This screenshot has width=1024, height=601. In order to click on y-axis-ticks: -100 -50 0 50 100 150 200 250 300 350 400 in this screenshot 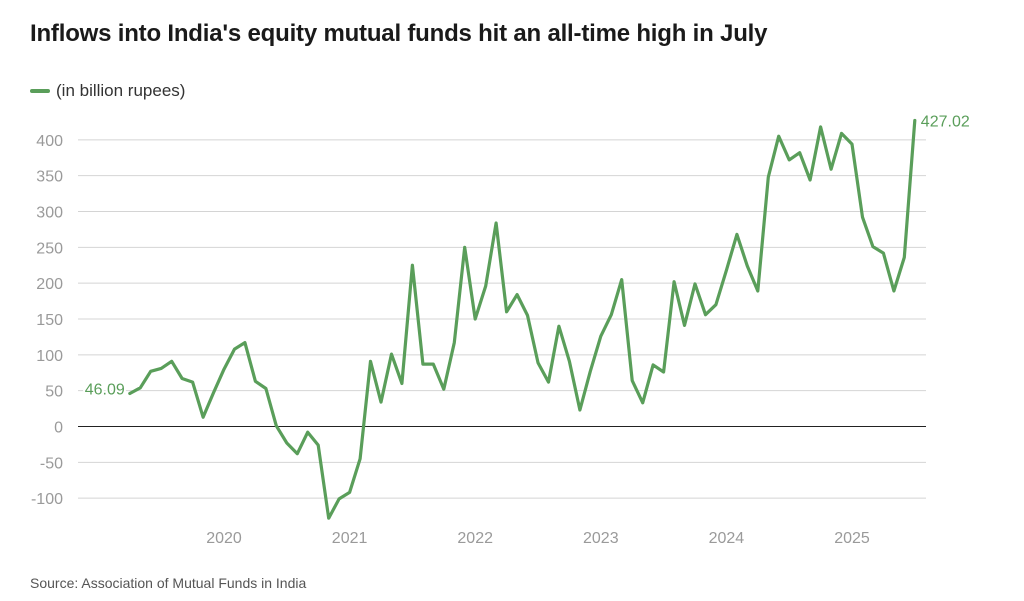, I will do `click(47, 320)`.